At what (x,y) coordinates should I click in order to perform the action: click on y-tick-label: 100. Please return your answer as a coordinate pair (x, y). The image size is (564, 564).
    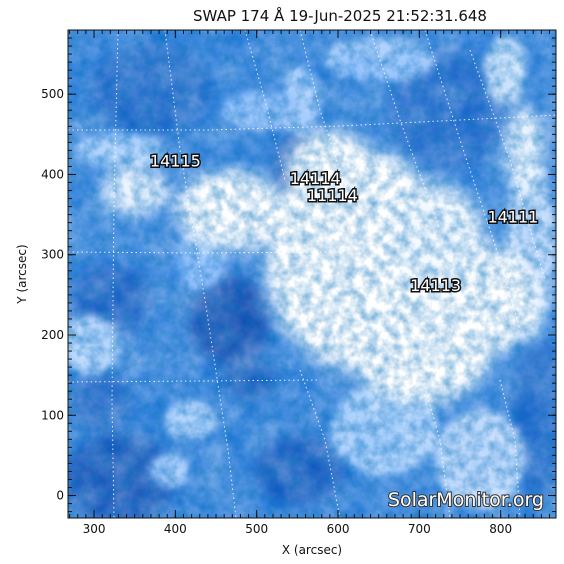
    Looking at the image, I should click on (52, 415).